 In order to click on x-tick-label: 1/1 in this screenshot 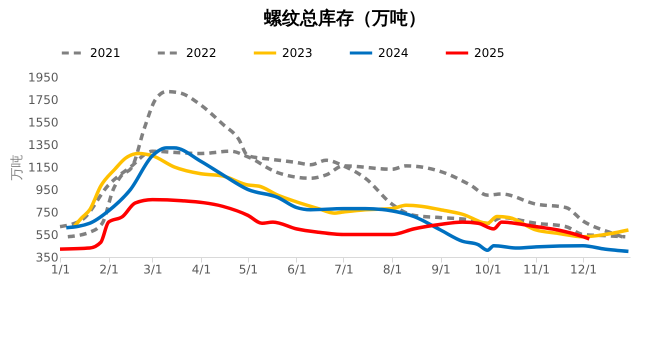, I will do `click(60, 269)`.